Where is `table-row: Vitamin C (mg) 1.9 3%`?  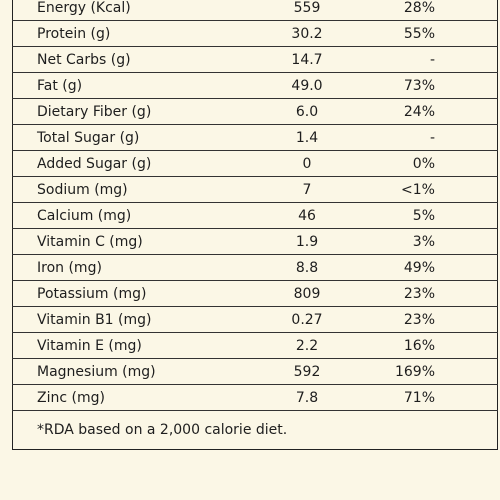
table-row: Vitamin C (mg) 1.9 3% is located at coordinates (255, 241).